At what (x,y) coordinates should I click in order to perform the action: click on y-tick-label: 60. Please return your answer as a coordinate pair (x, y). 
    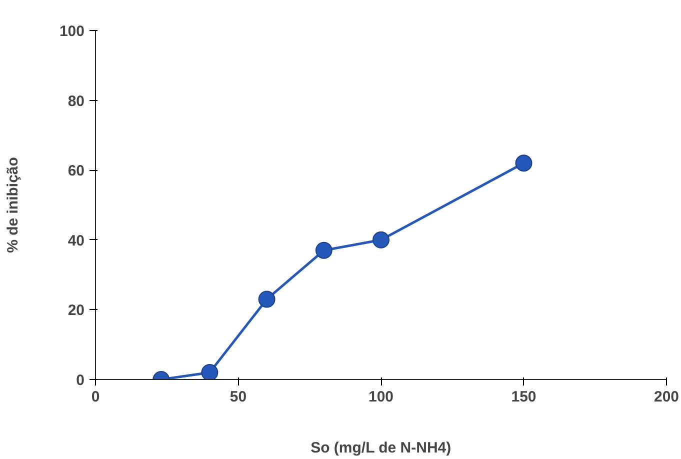
    Looking at the image, I should click on (76, 171).